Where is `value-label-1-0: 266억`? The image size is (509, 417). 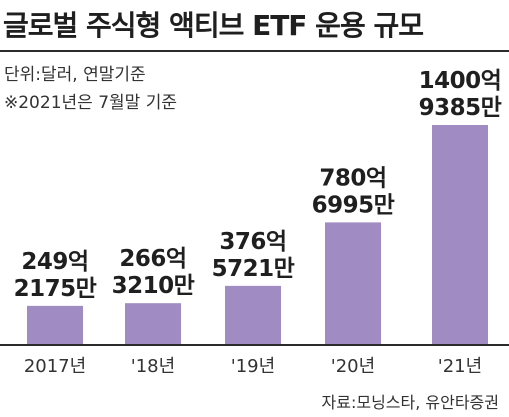
value-label-1-0: 266억 is located at coordinates (152, 259).